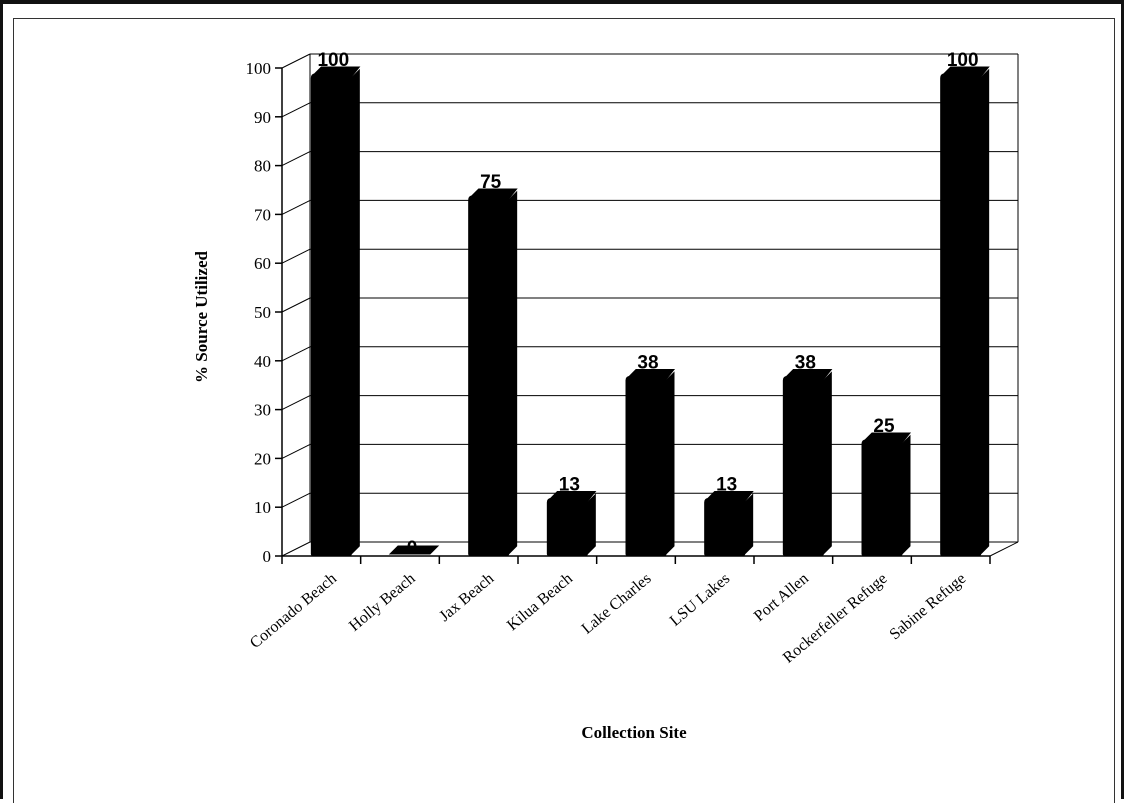  I want to click on category-label: Holly Beach, so click(382, 602).